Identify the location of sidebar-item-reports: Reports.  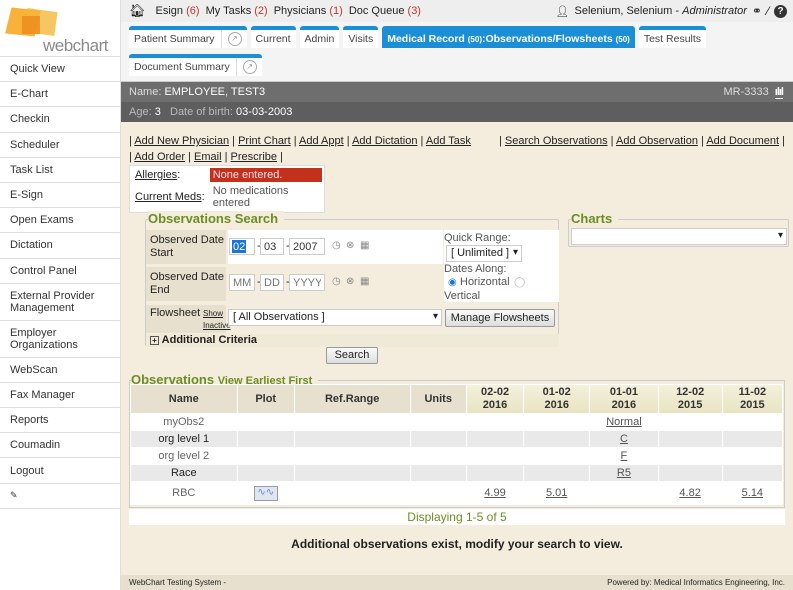
(60, 421).